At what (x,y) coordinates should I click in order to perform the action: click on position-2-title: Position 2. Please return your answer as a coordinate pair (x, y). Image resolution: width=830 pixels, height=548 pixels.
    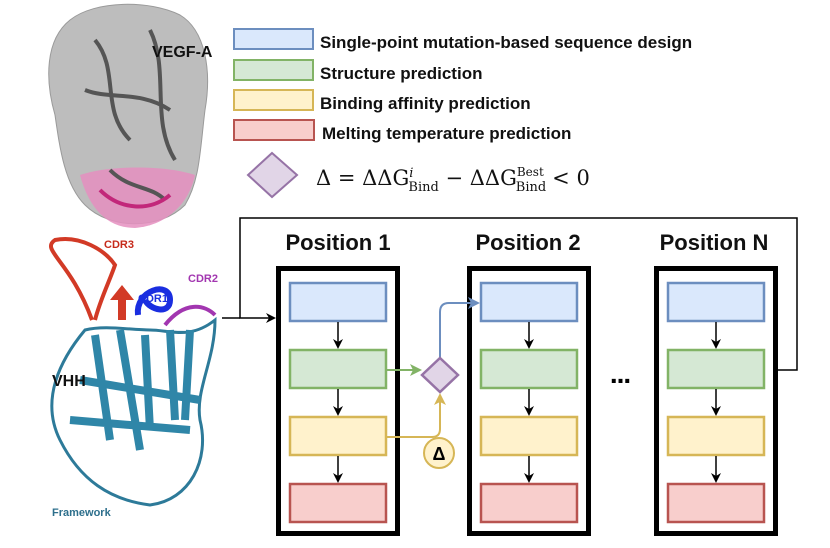
    Looking at the image, I should click on (527, 242).